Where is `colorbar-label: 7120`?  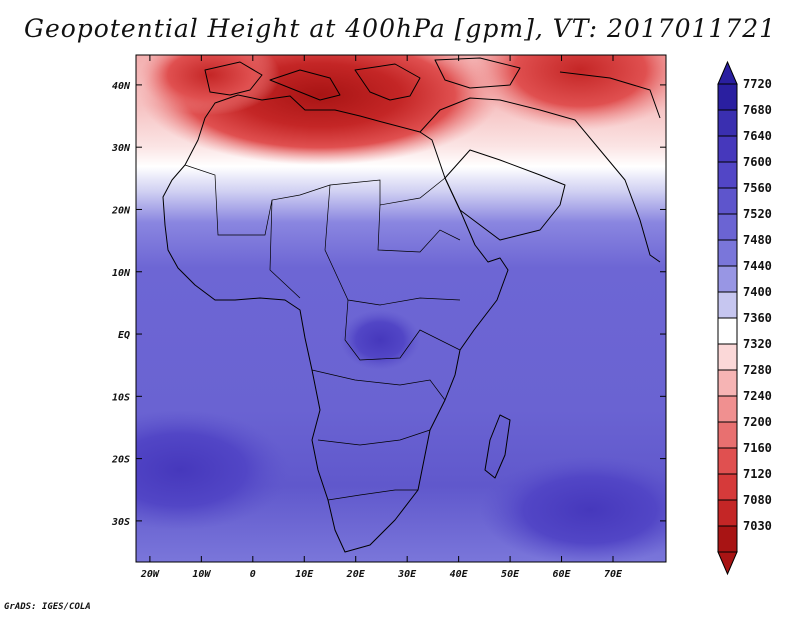
colorbar-label: 7120 is located at coordinates (757, 474).